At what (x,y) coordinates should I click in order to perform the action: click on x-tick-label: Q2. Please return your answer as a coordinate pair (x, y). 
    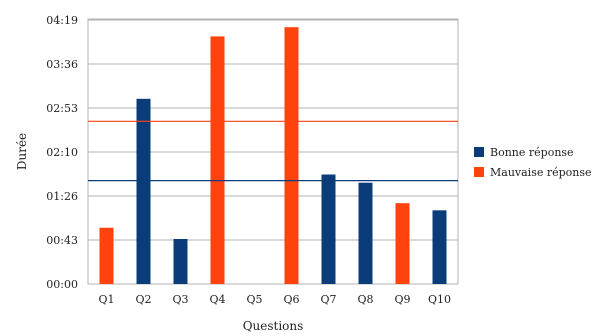
    Looking at the image, I should click on (143, 299).